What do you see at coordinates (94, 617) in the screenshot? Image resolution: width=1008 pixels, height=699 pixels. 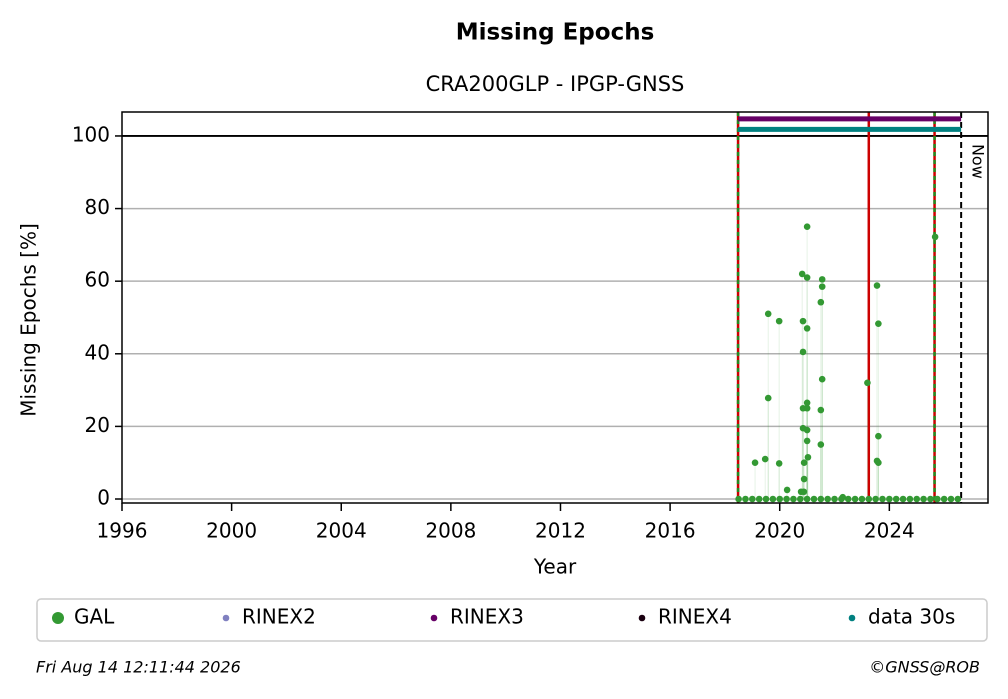 I see `legend-label: GAL` at bounding box center [94, 617].